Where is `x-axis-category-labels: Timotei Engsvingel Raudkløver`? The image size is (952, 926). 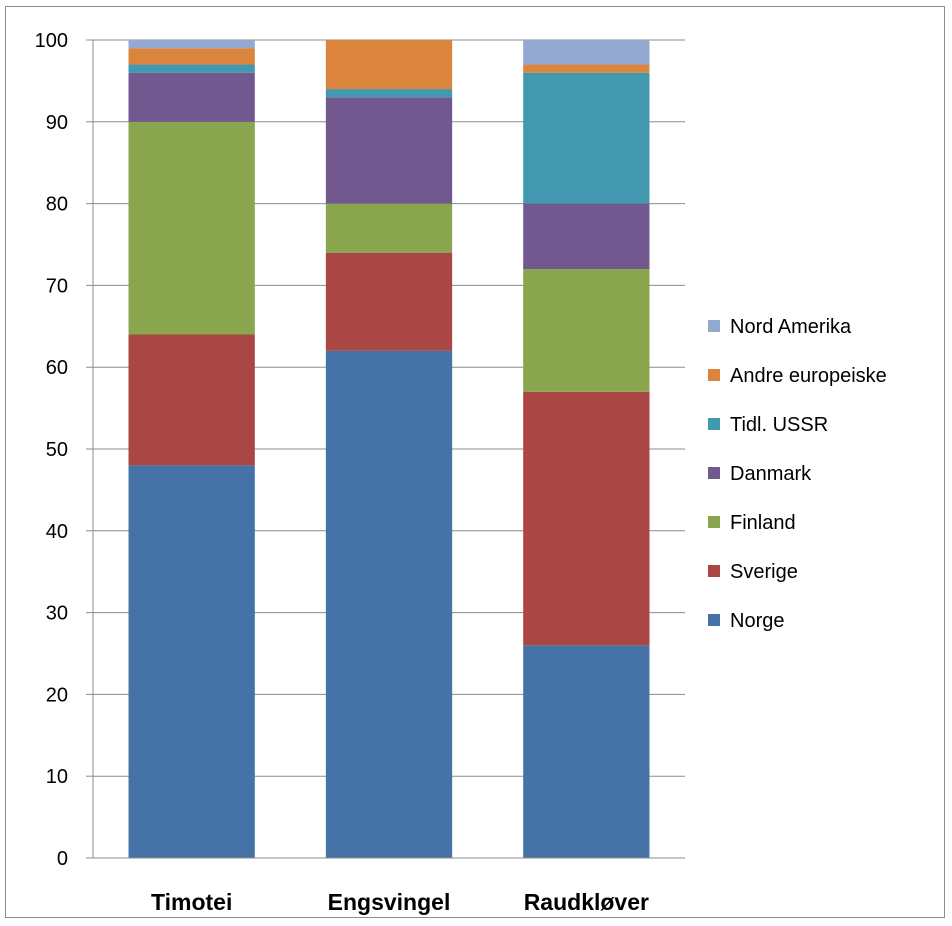
x-axis-category-labels: Timotei Engsvingel Raudkløver is located at coordinates (400, 902).